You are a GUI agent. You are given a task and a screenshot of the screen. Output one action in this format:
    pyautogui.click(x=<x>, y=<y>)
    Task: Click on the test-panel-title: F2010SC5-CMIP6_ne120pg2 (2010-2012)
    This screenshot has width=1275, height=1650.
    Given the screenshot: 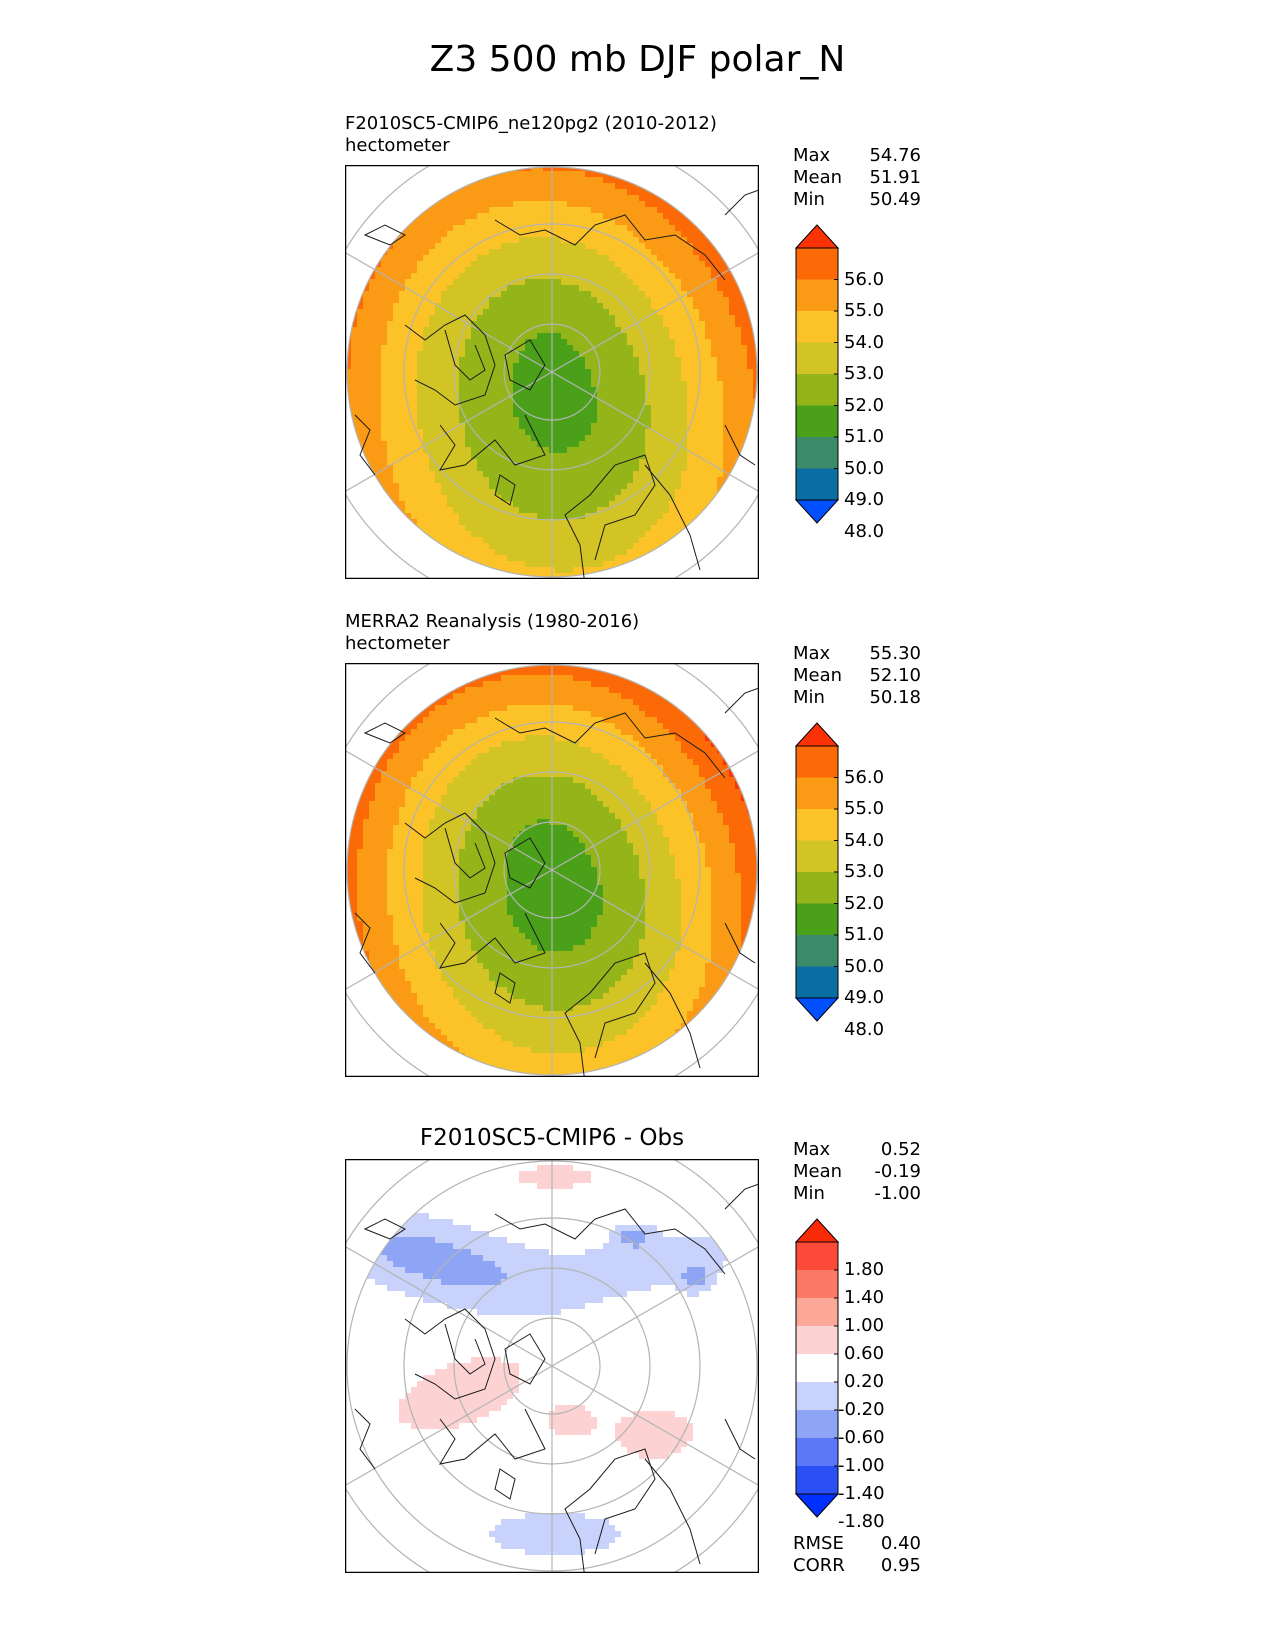 What is the action you would take?
    pyautogui.click(x=531, y=123)
    